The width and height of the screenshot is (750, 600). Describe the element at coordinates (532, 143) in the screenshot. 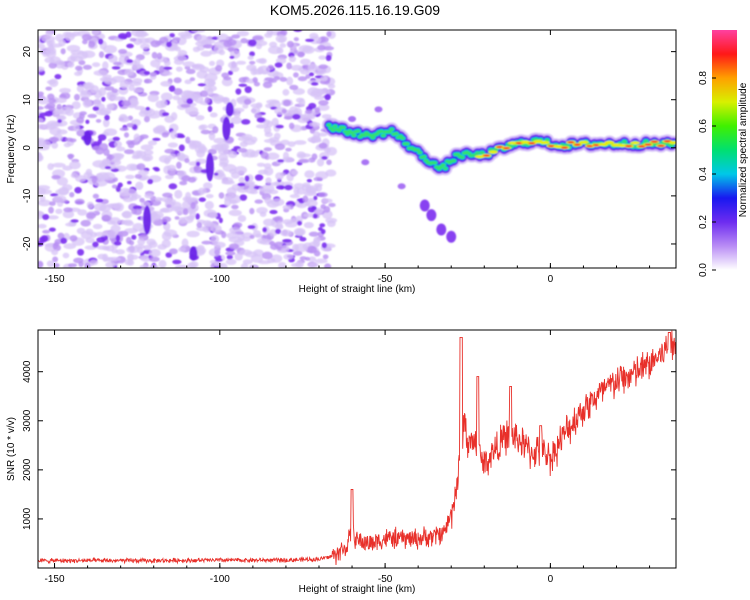

I see `spec-track-peak` at that location.